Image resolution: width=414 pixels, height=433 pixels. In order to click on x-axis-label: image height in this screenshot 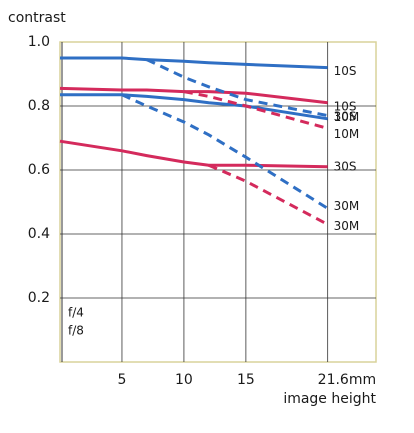, I will do `click(329, 399)`.